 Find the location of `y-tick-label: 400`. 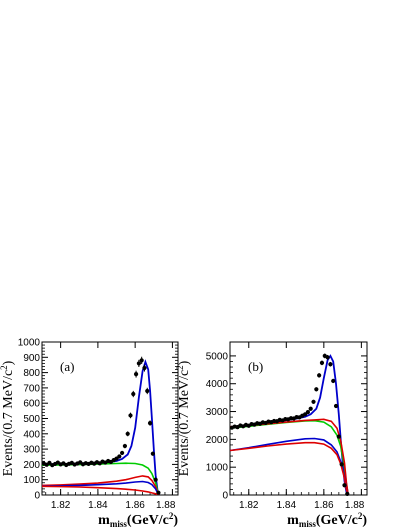

y-tick-label: 400 is located at coordinates (31, 434).